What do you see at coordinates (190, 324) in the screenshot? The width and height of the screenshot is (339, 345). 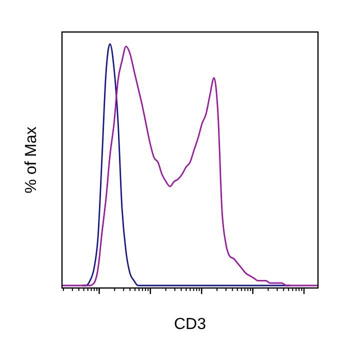 I see `x-axis-title: CD3` at bounding box center [190, 324].